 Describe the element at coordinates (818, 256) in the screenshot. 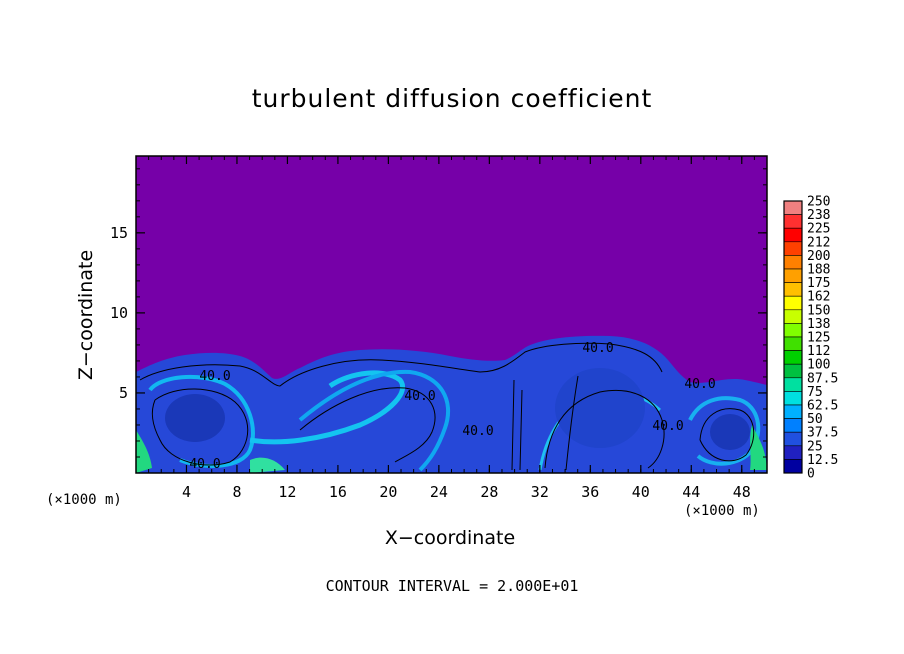

I see `colorbar-label: 200` at that location.